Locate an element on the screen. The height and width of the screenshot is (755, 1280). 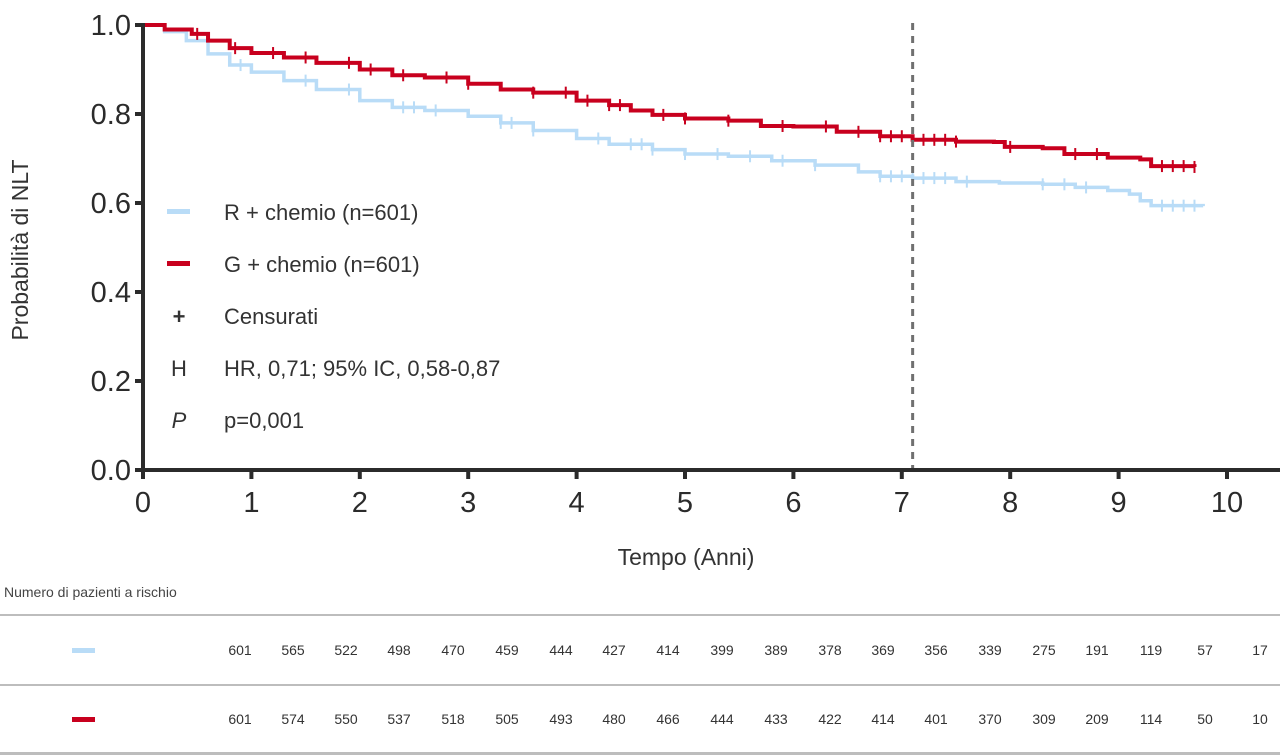
risk-cell: 10 is located at coordinates (1260, 719).